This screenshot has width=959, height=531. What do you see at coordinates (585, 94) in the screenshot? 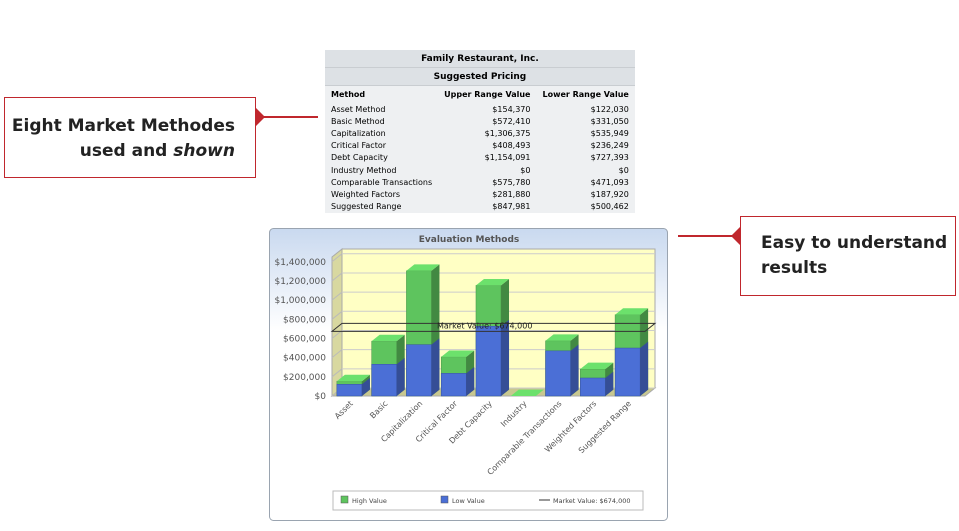
I see `column-header: Lower Range Value` at bounding box center [585, 94].